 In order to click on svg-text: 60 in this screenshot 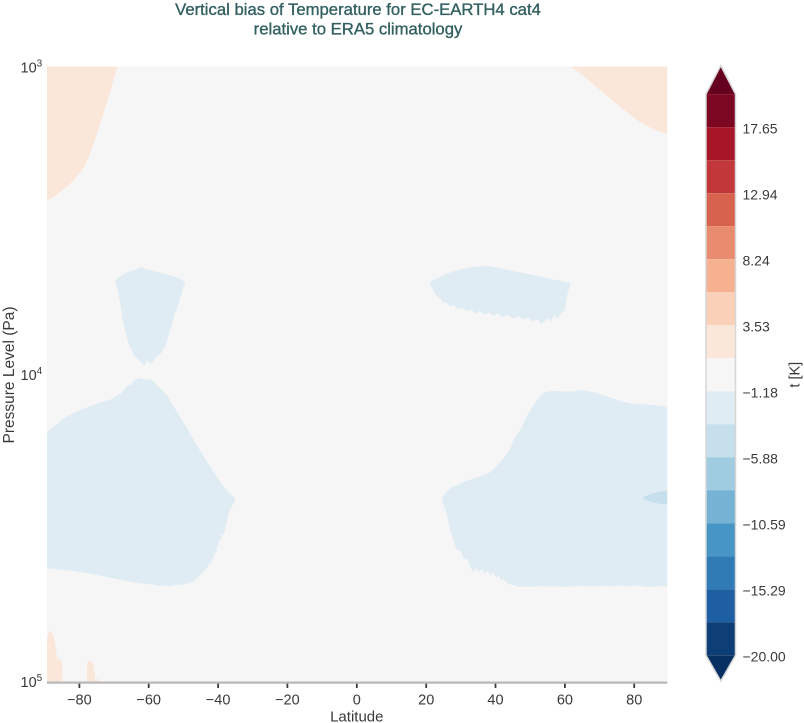, I will do `click(565, 701)`.